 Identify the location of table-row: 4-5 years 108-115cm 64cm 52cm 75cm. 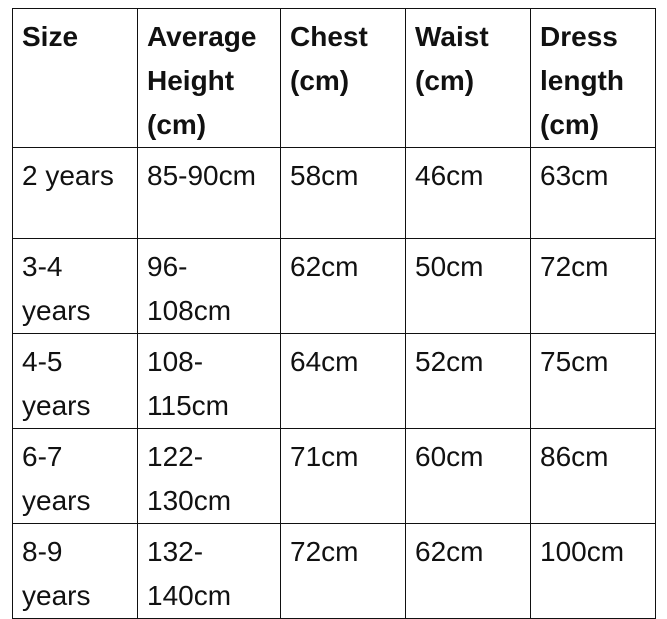
(334, 381).